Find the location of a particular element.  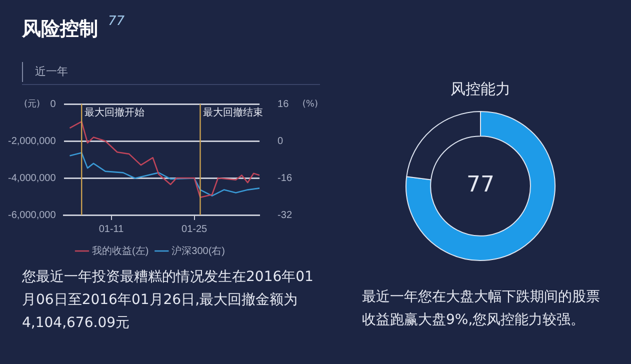

legend-label: 沪深300(右) is located at coordinates (199, 250).